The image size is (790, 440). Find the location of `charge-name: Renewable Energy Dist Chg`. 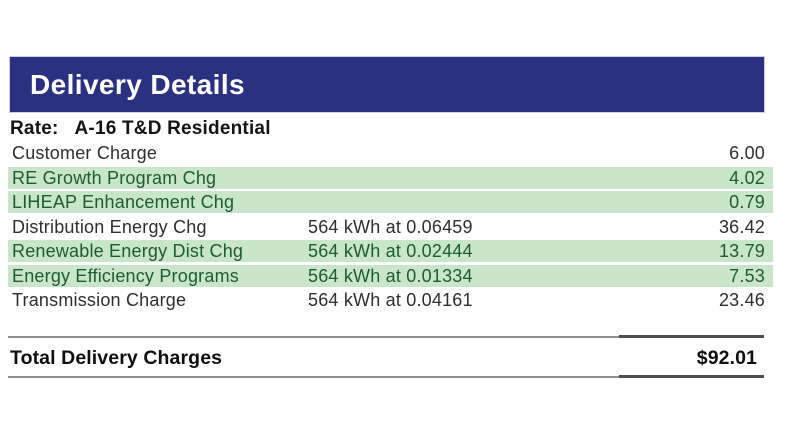

charge-name: Renewable Energy Dist Chg is located at coordinates (128, 251).